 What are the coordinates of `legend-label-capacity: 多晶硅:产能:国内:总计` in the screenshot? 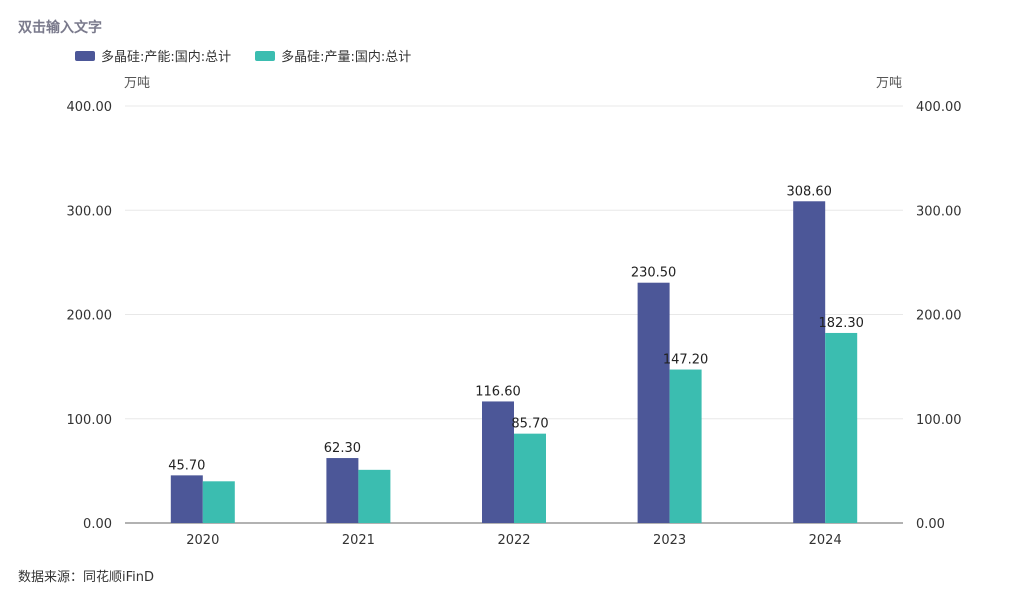 It's located at (166, 57).